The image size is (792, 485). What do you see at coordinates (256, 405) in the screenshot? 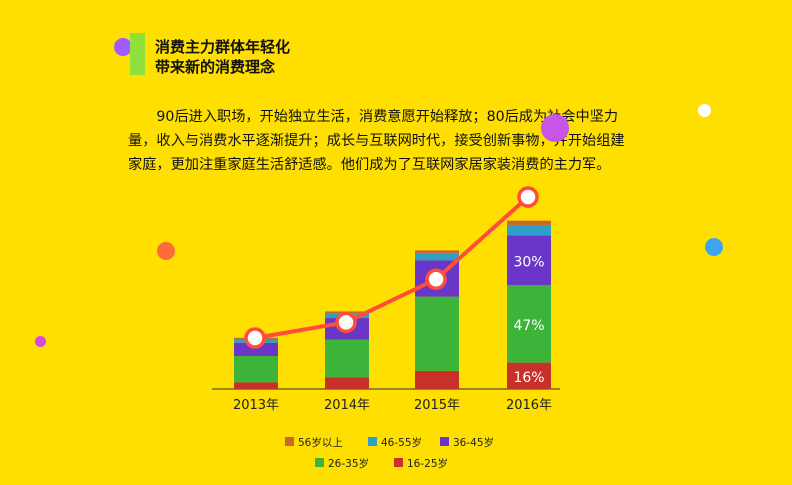
I see `x-tick-label: 2013年` at bounding box center [256, 405].